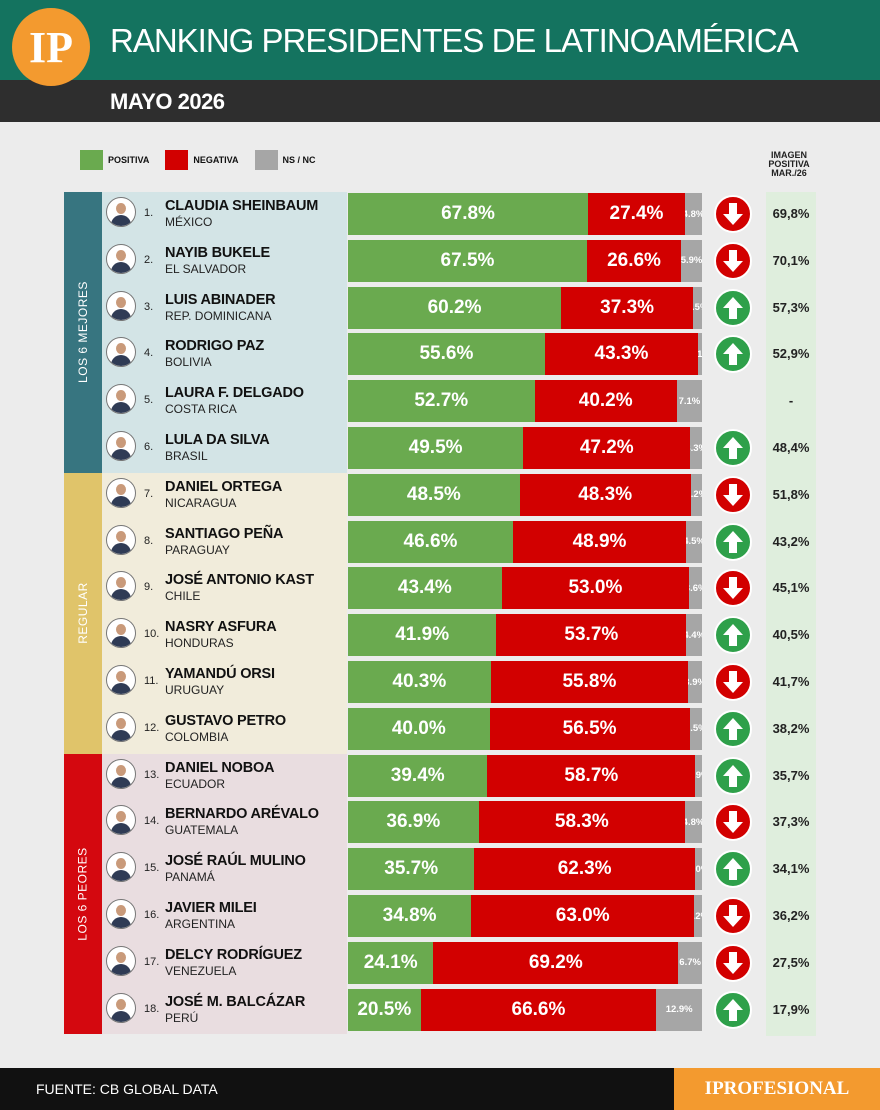 This screenshot has height=1110, width=880. What do you see at coordinates (695, 682) in the screenshot?
I see `bar-segment-ns: 3.9%` at bounding box center [695, 682].